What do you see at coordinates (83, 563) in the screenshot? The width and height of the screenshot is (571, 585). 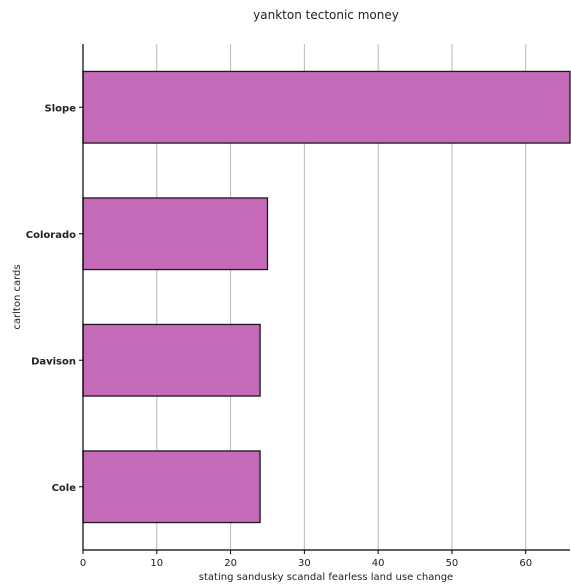 I see `x-tick-label: 0` at bounding box center [83, 563].